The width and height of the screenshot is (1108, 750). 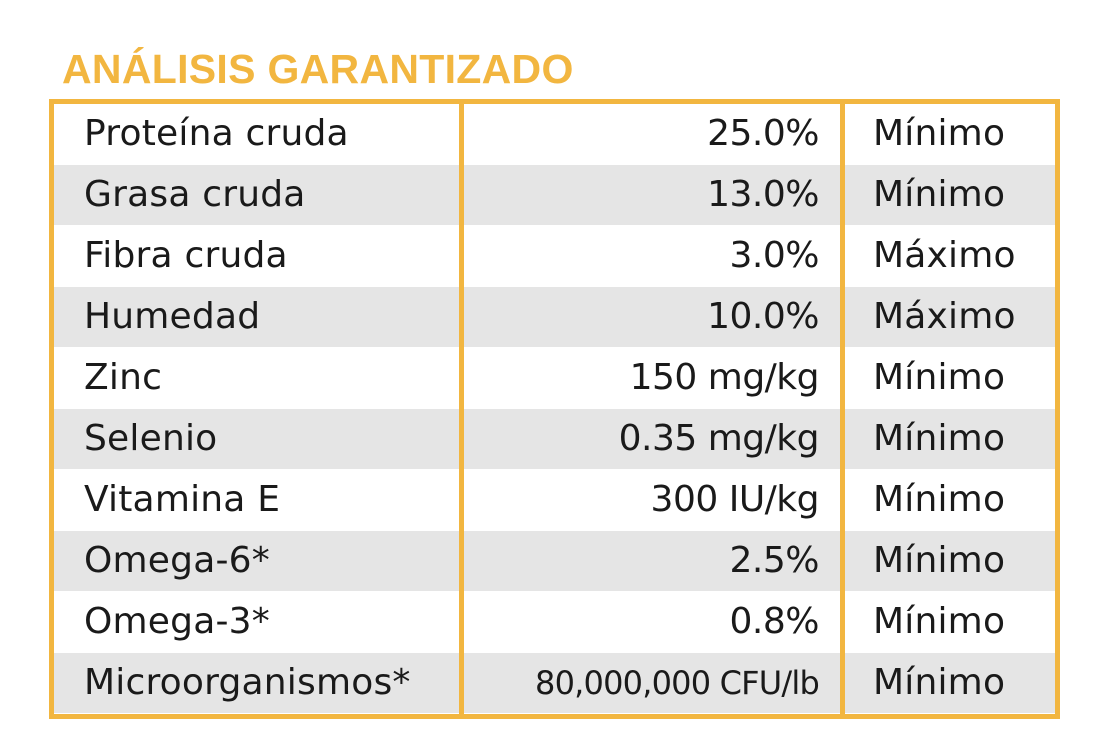 I want to click on table-row: Humedad 10.0% Máximo, so click(x=554, y=317).